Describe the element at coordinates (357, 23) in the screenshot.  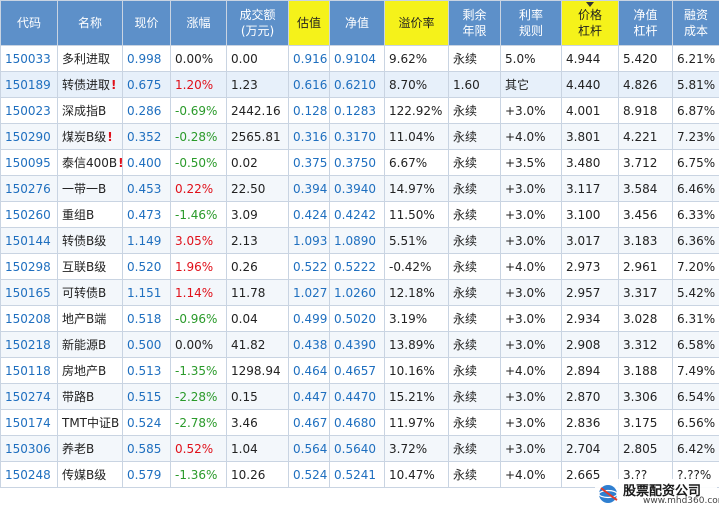
I see `col-header-nav: 净值` at that location.